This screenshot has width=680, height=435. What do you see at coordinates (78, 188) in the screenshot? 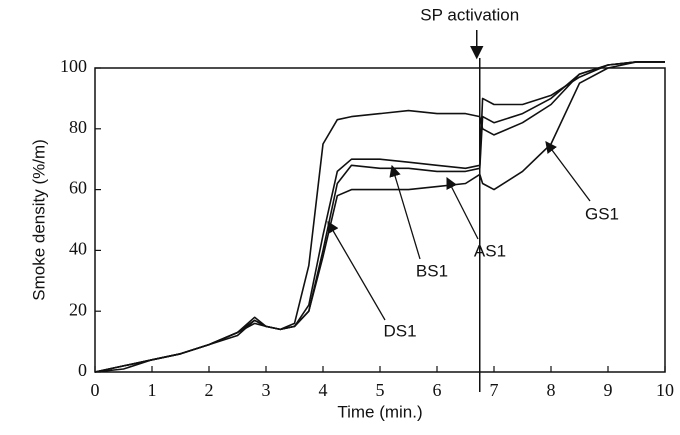
I see `y-tick-label: 60` at bounding box center [78, 188].